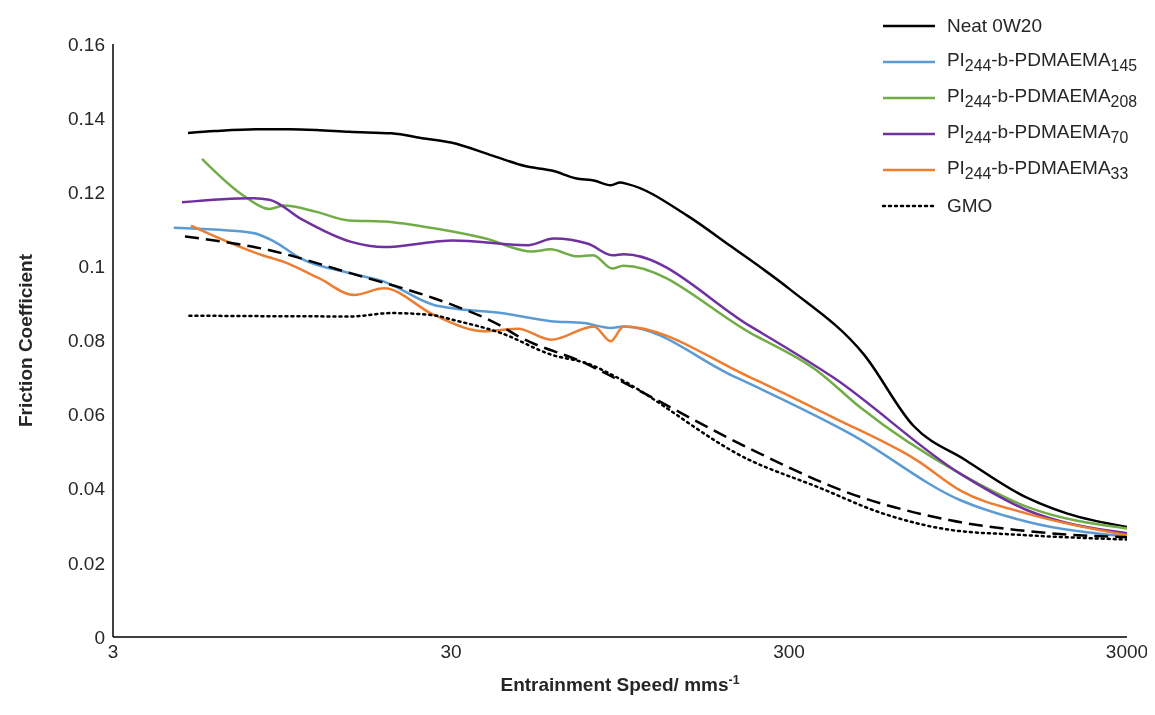 The image size is (1155, 715). Describe the element at coordinates (86, 563) in the screenshot. I see `y-tick-label: 0.02` at that location.